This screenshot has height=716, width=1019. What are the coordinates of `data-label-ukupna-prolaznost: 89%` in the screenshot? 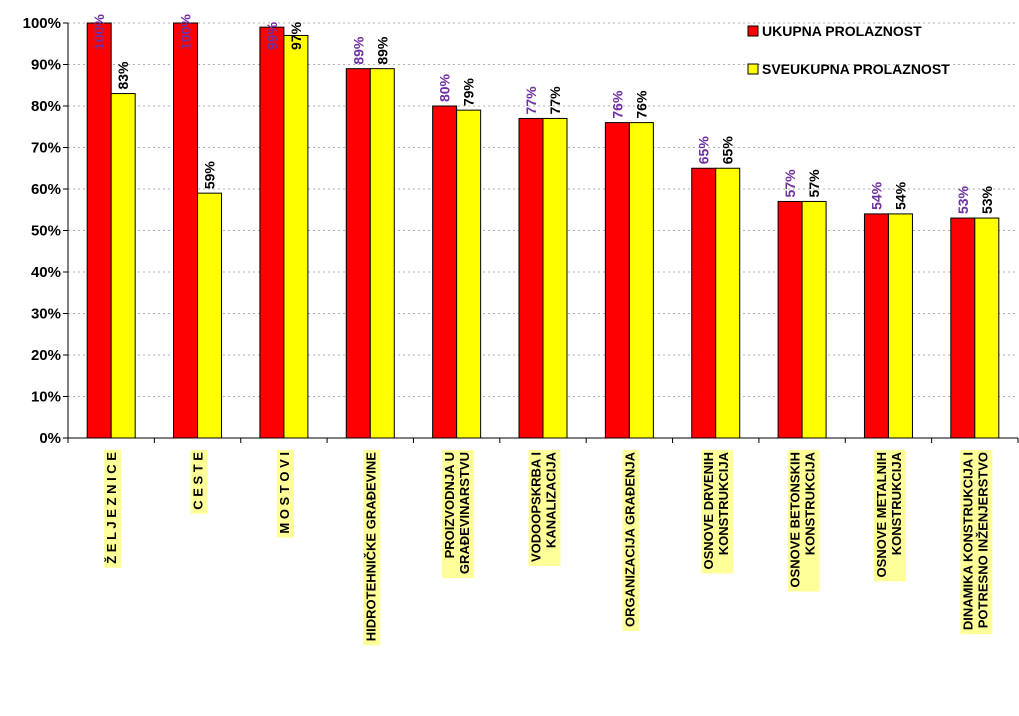 It's located at (358, 50).